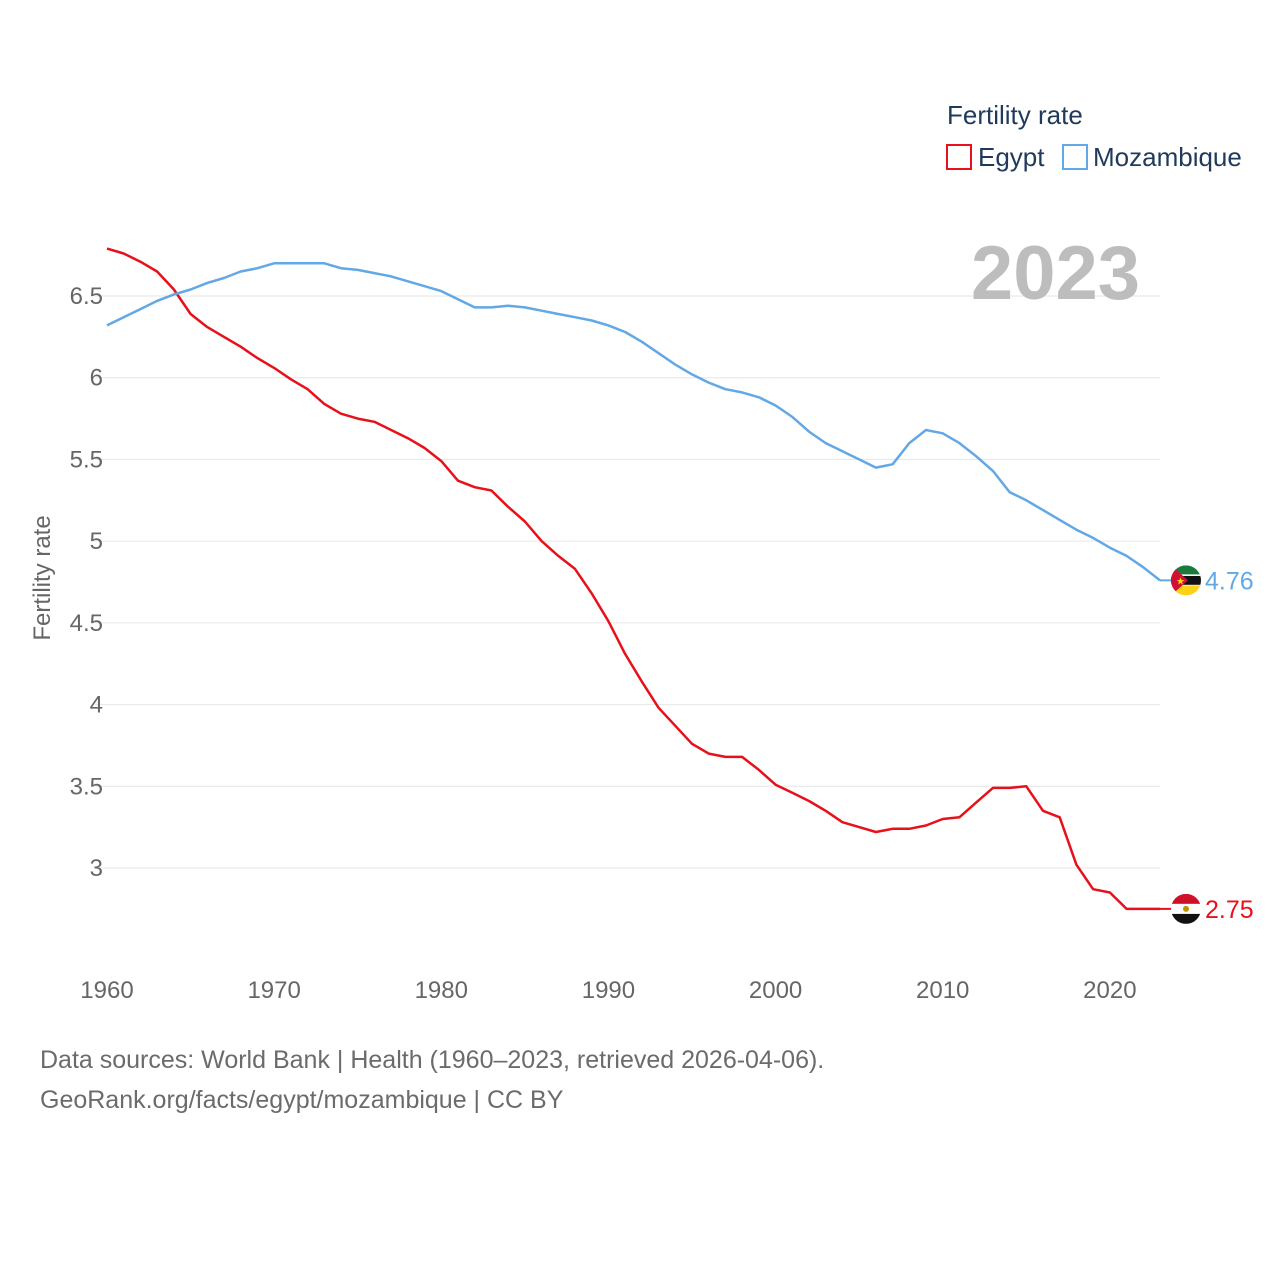  I want to click on egypt-flag-icon, so click(1186, 908).